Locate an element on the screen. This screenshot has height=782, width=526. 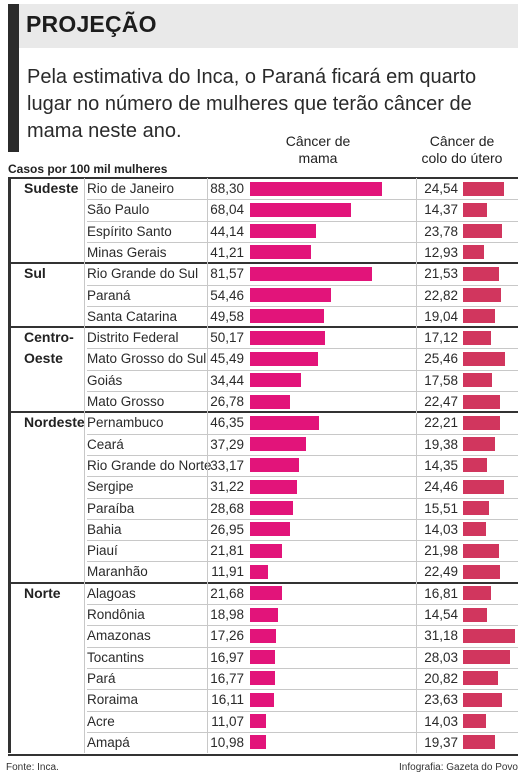
units-label: Casos por 100 mil mulheres is located at coordinates (88, 169).